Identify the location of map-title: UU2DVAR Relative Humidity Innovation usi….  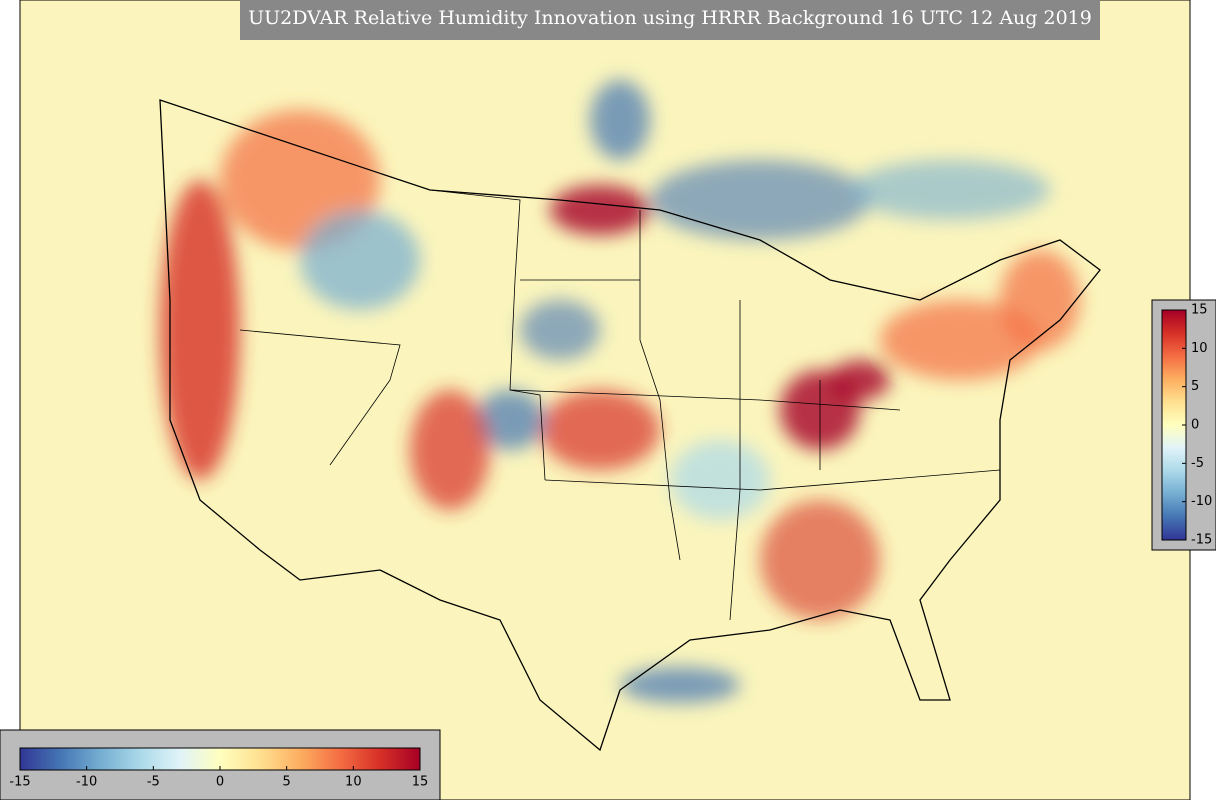
(670, 18).